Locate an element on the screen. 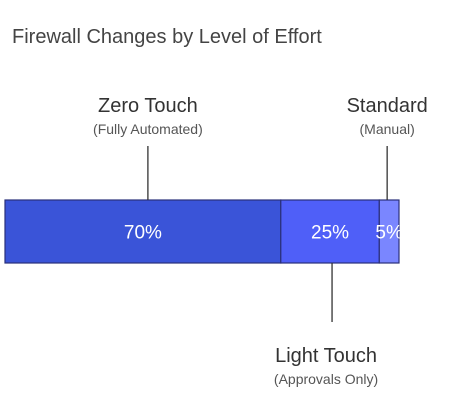  chart-title: Firewall Changes by Level of Effort is located at coordinates (167, 37).